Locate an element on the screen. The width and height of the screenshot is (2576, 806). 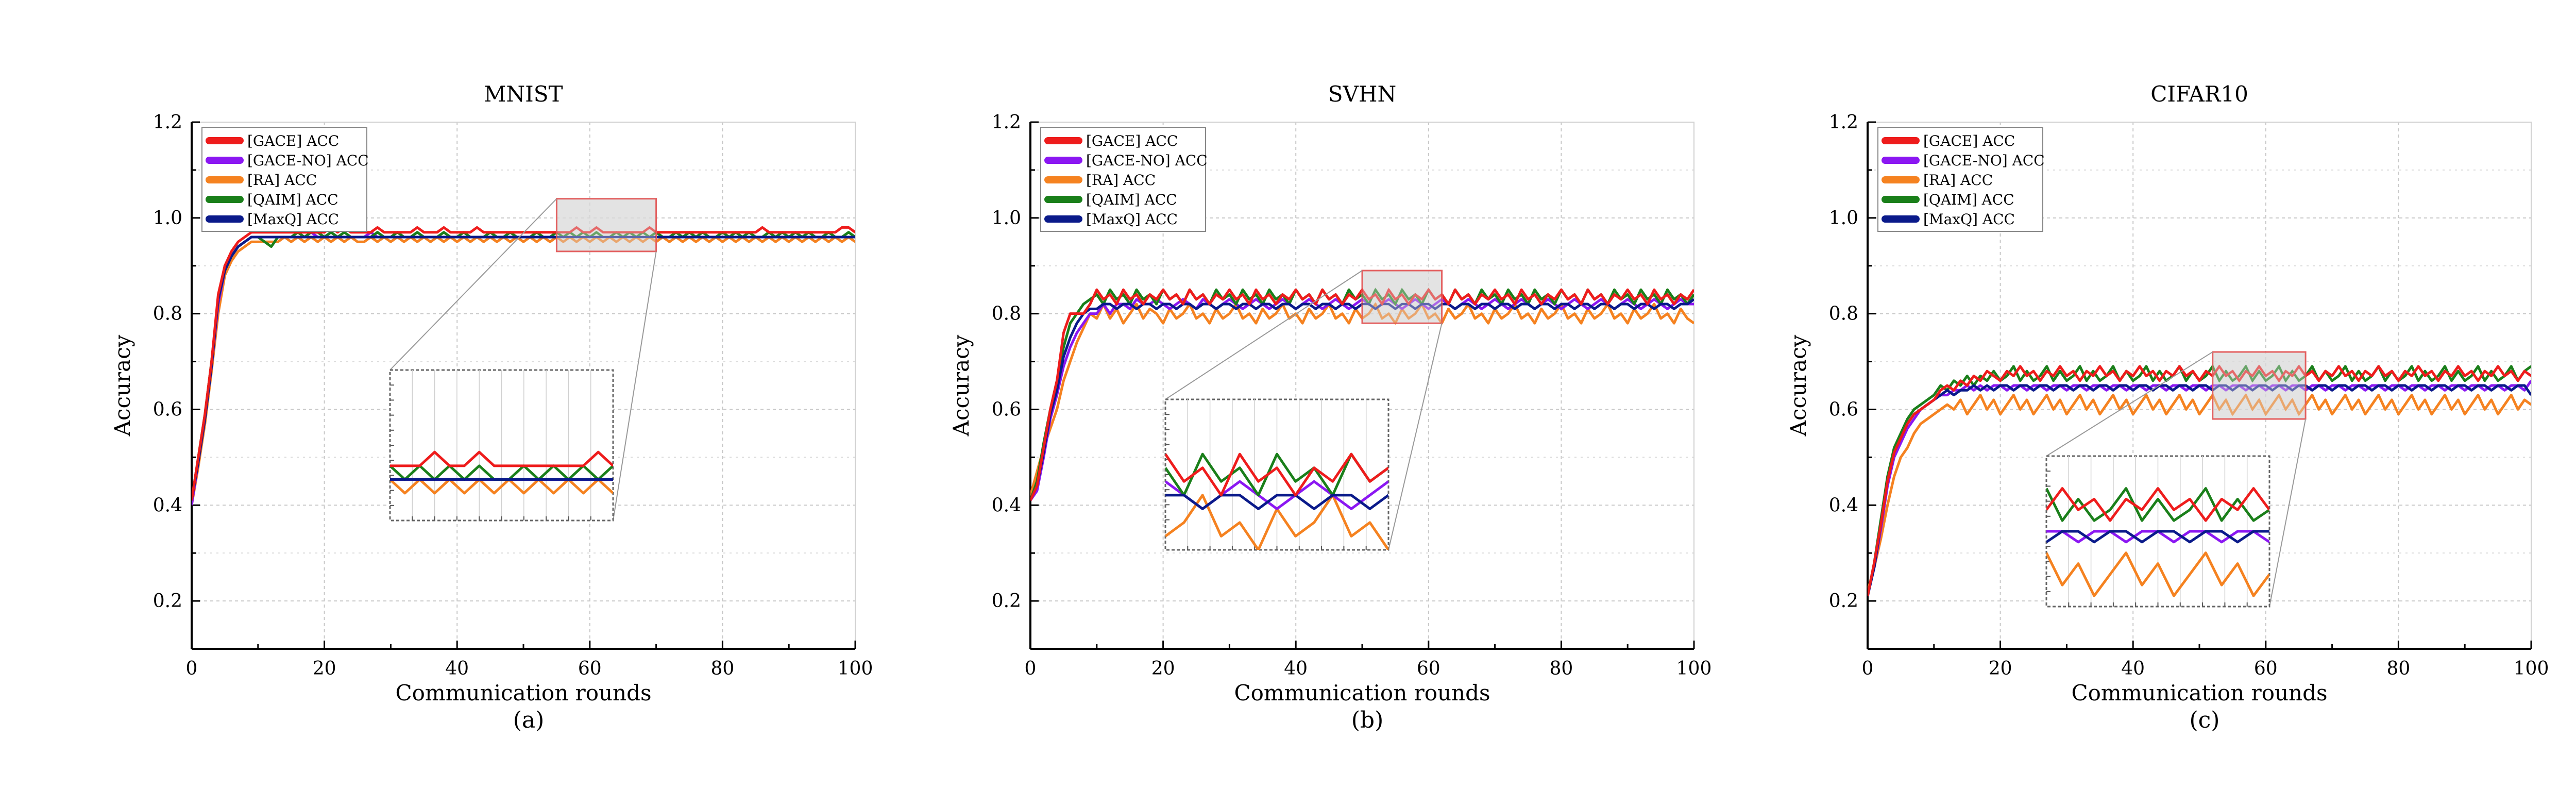
series-line-gace is located at coordinates (2199, 481).